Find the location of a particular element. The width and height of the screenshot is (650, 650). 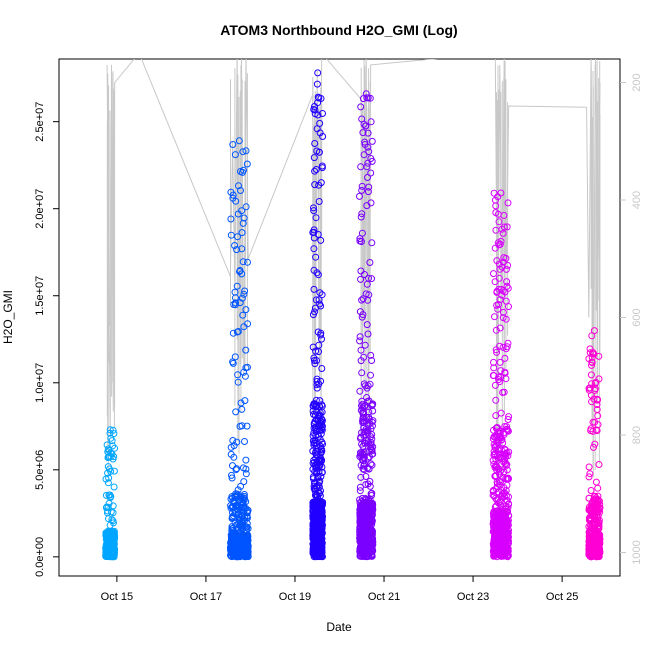

y-axis-right: 200 400 600 800 1000 is located at coordinates (631, 319).